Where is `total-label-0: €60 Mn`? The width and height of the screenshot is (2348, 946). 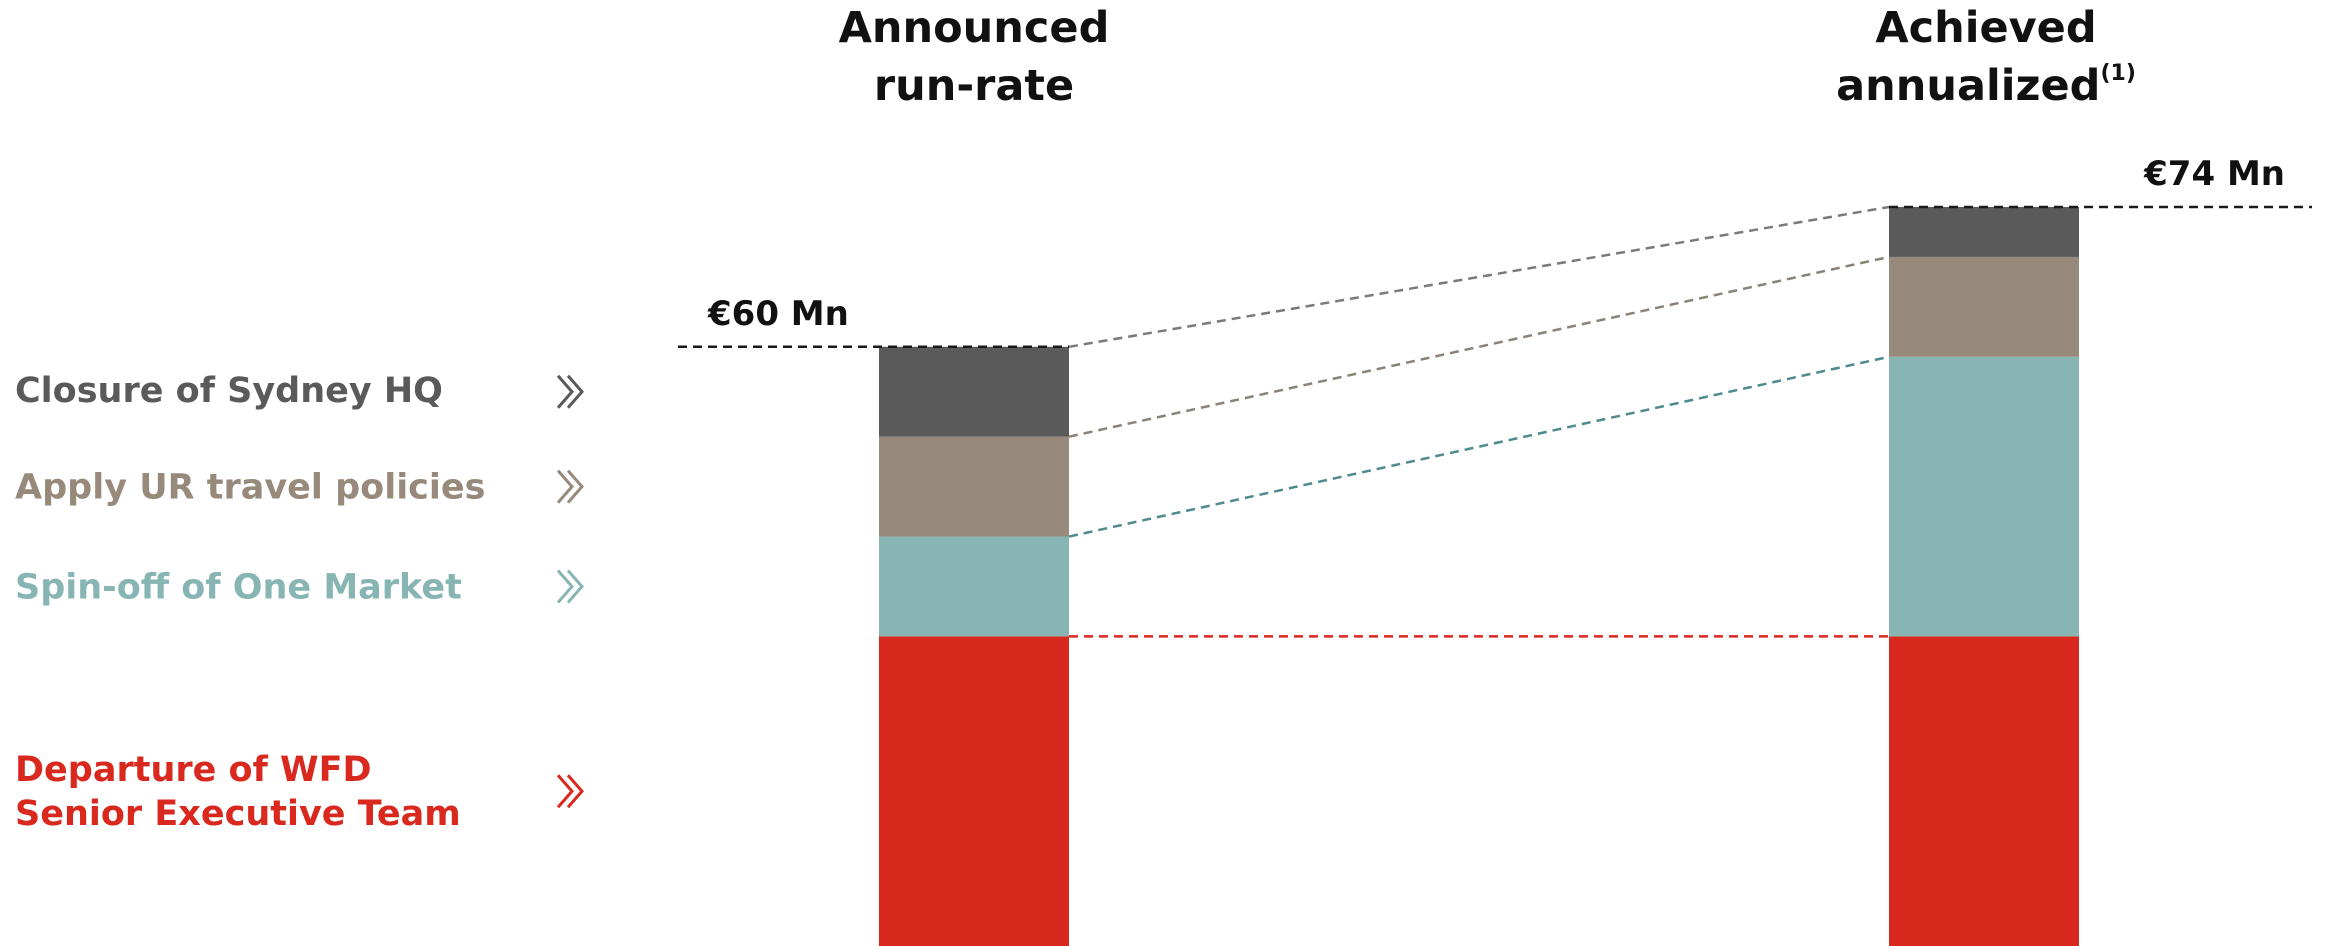 total-label-0: €60 Mn is located at coordinates (778, 314).